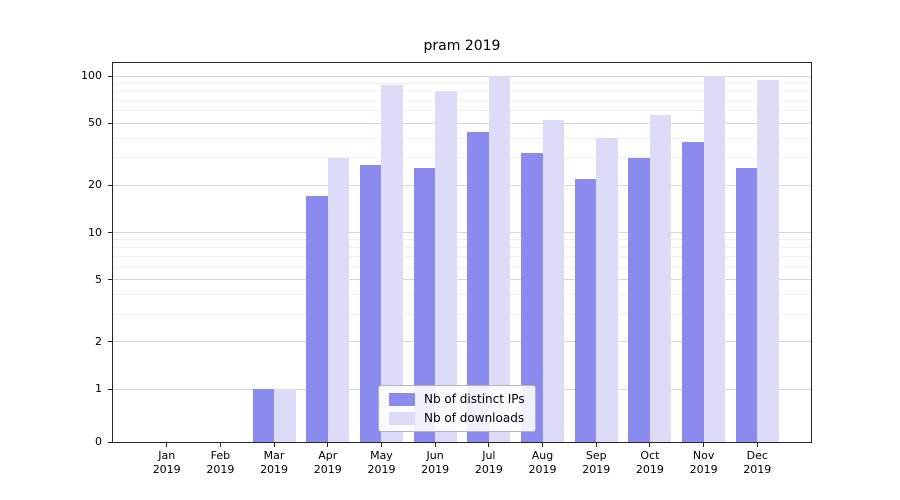  Describe the element at coordinates (462, 46) in the screenshot. I see `chart-title: pram 2019` at that location.